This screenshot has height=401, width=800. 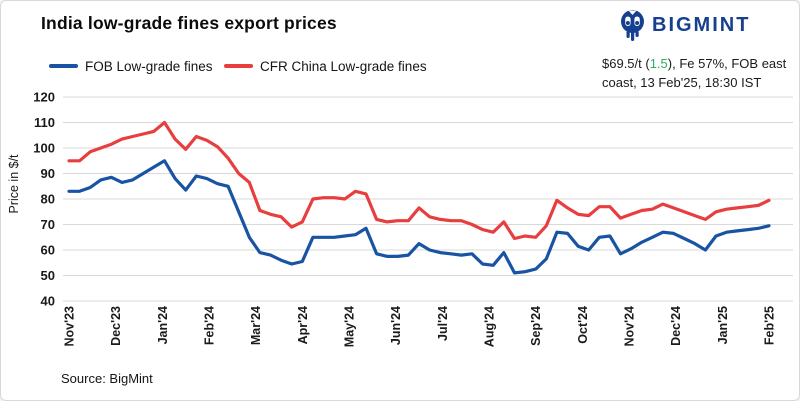 I want to click on y-tick-label-100: 100, so click(x=44, y=148).